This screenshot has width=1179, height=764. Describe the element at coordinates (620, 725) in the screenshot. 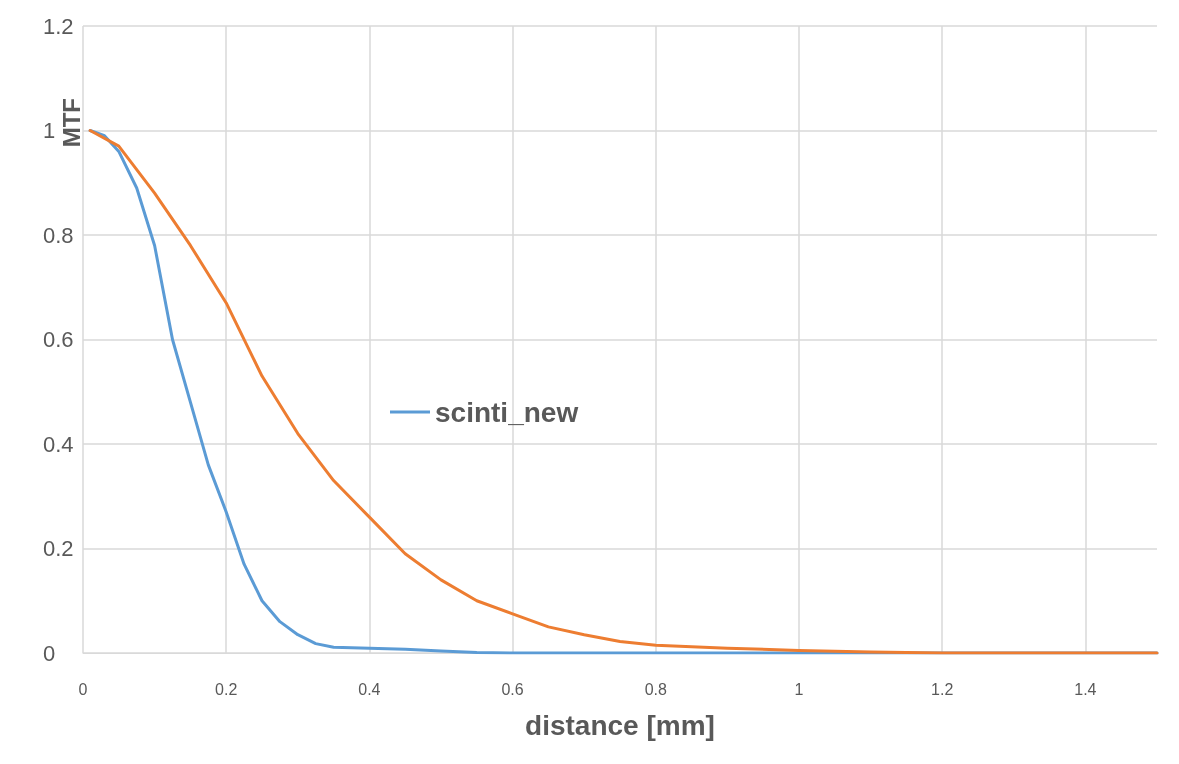

I see `x-axis-title: distance [mm]` at that location.